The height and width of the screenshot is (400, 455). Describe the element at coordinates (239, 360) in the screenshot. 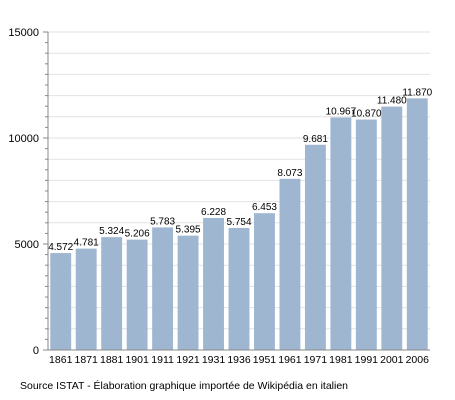

I see `x-tick-label: 1936` at that location.